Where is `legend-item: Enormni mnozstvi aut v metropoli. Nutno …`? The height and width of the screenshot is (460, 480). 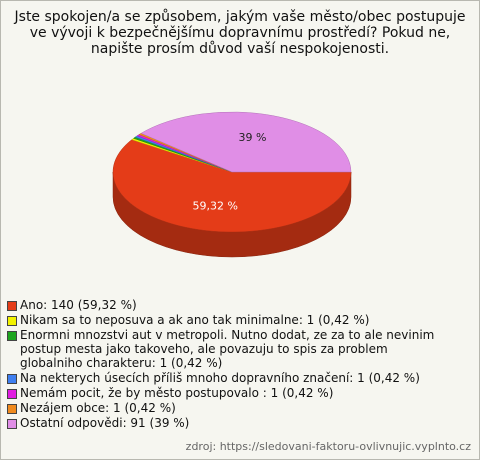 legend-item: Enormni mnozstvi aut v metropoli. Nutno … is located at coordinates (227, 349).